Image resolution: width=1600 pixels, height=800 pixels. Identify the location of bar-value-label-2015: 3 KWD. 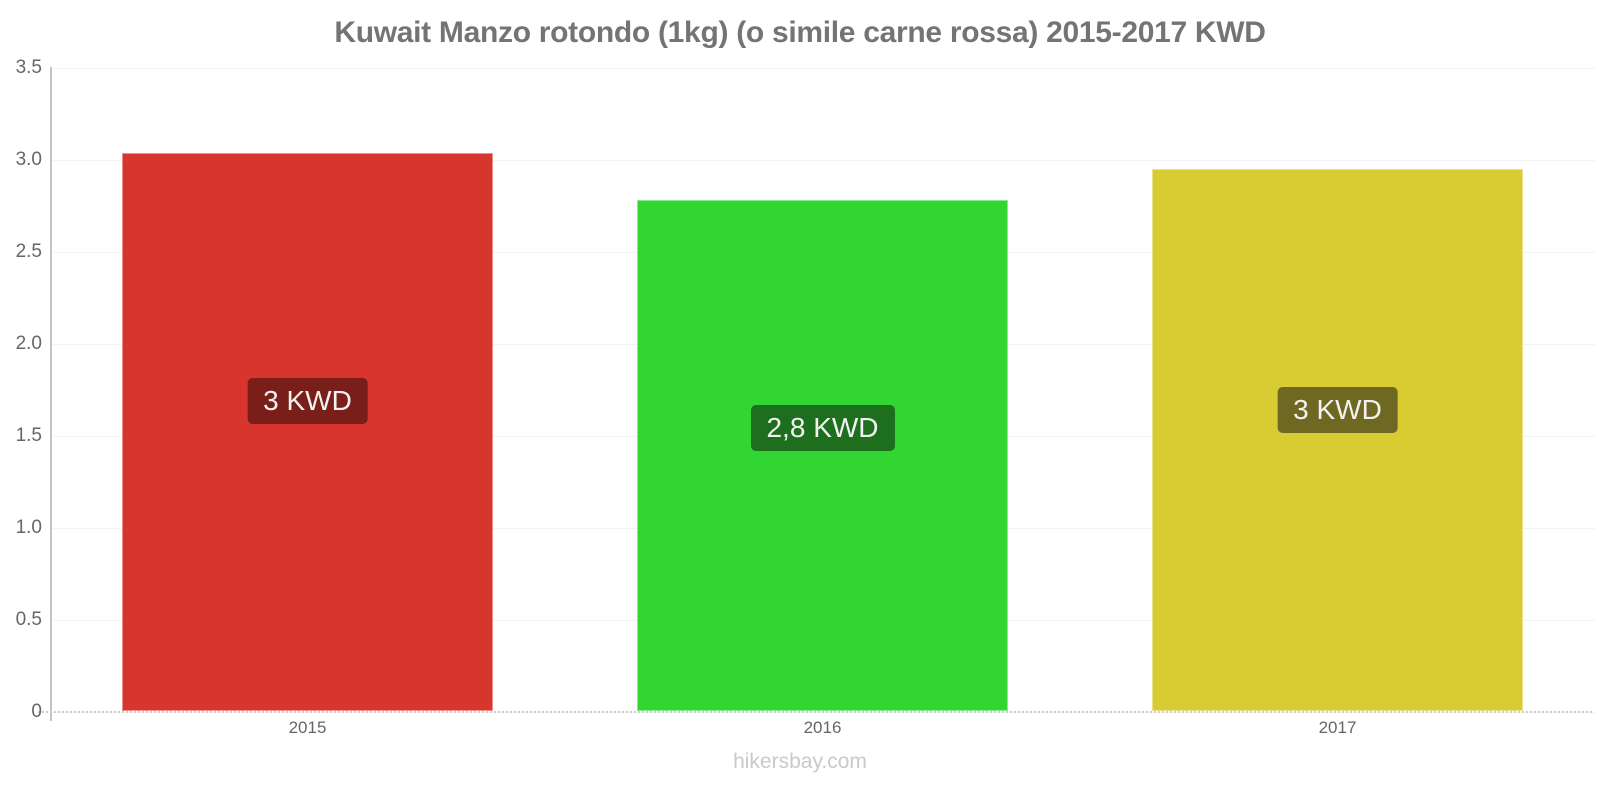
(307, 400).